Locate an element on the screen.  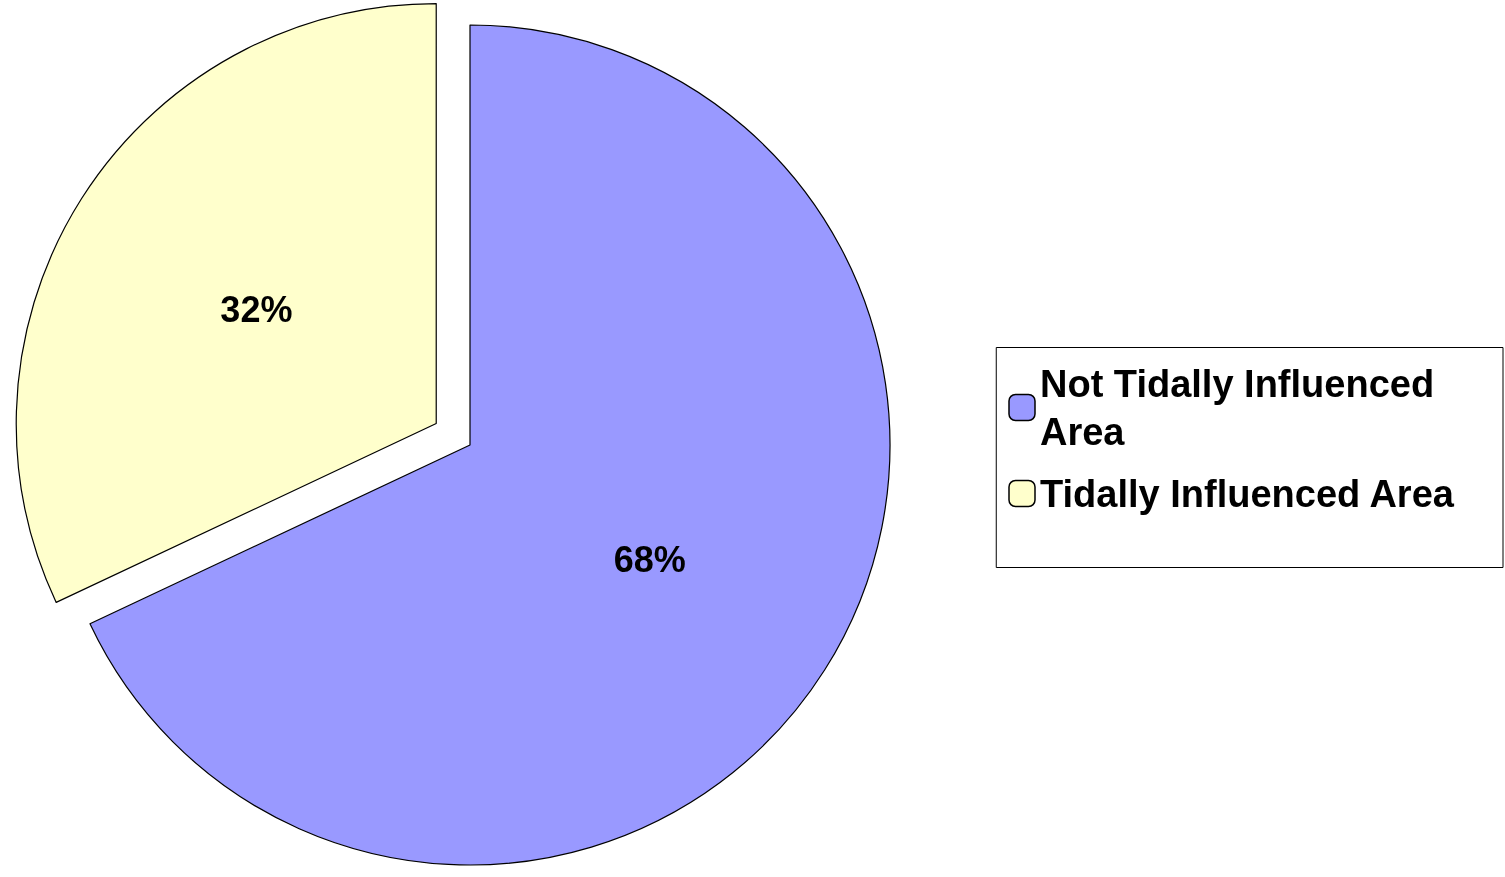
data-label: 32% is located at coordinates (256, 309).